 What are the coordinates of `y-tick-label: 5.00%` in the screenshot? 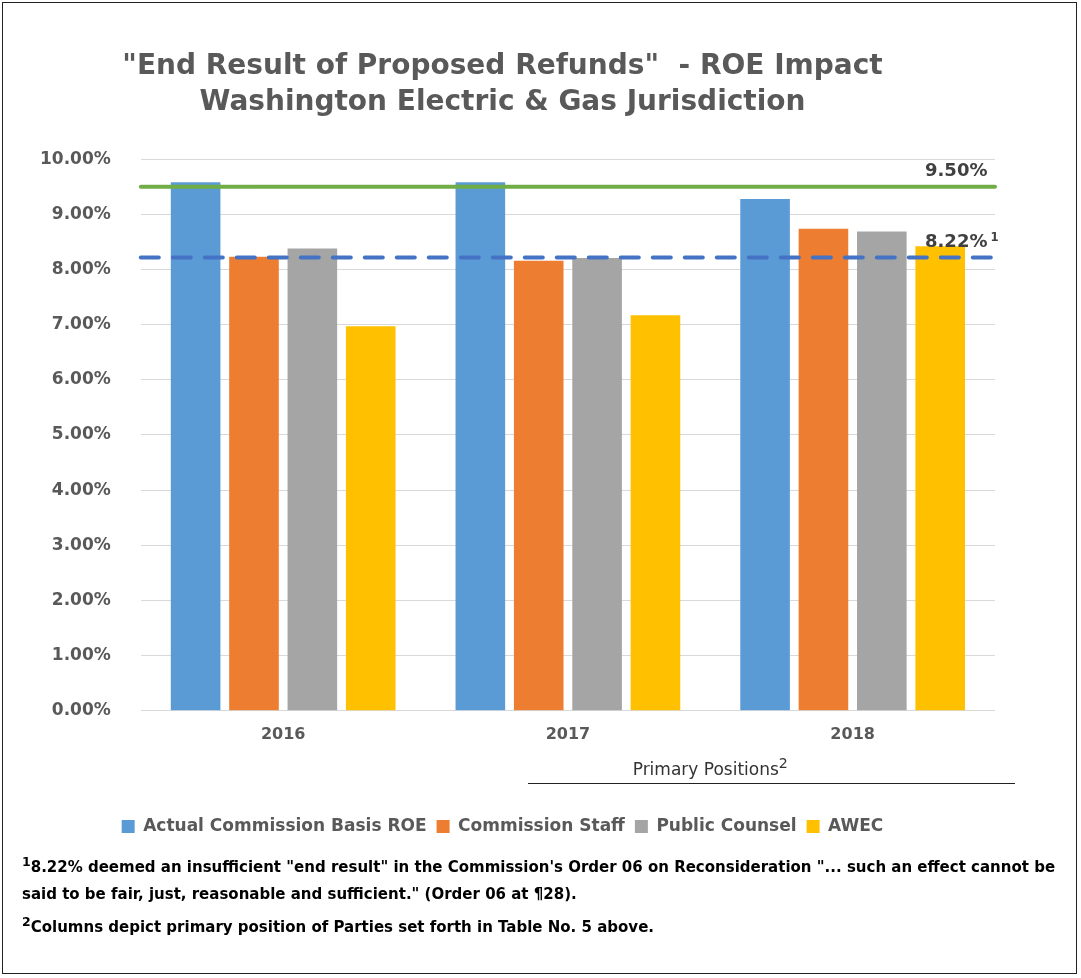 It's located at (81, 433).